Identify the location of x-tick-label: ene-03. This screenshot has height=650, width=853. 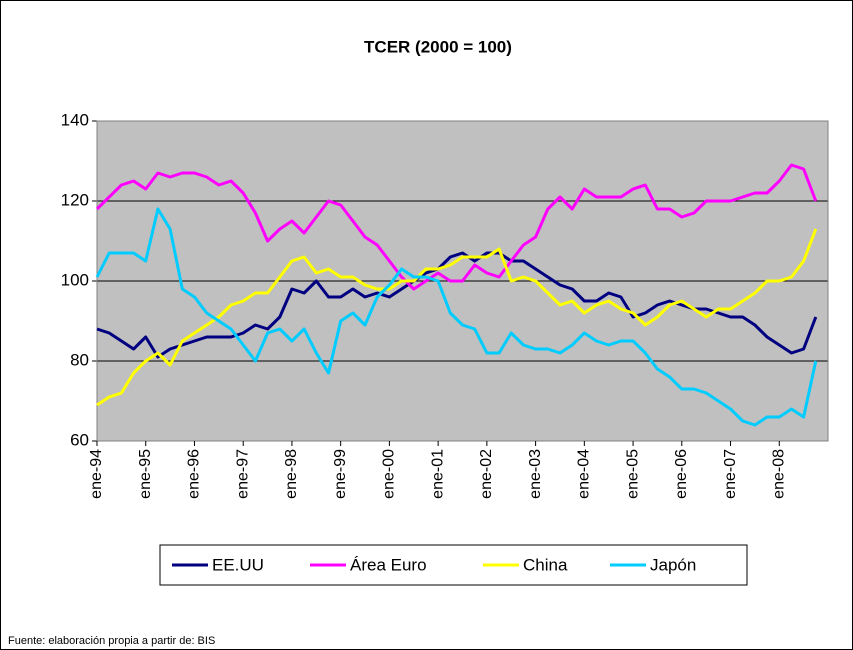
(535, 474).